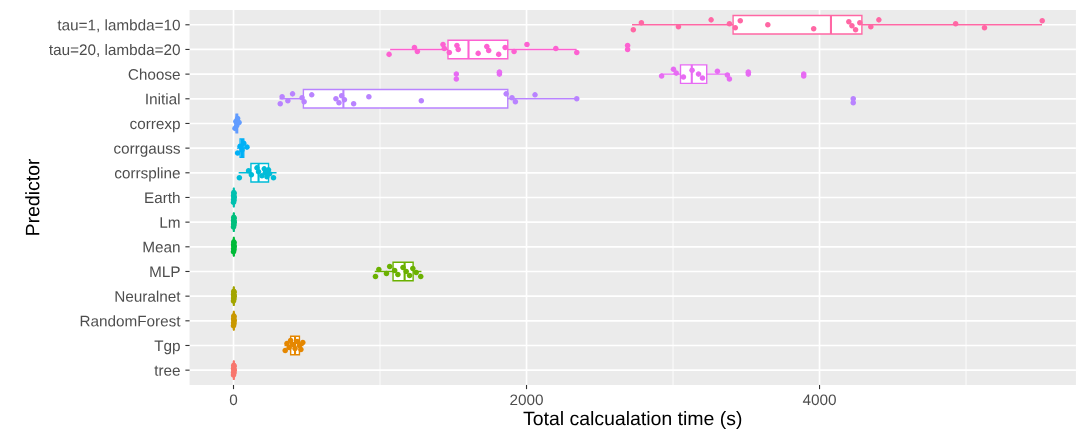  Describe the element at coordinates (167, 370) in the screenshot. I see `y-tick-label: tree` at that location.